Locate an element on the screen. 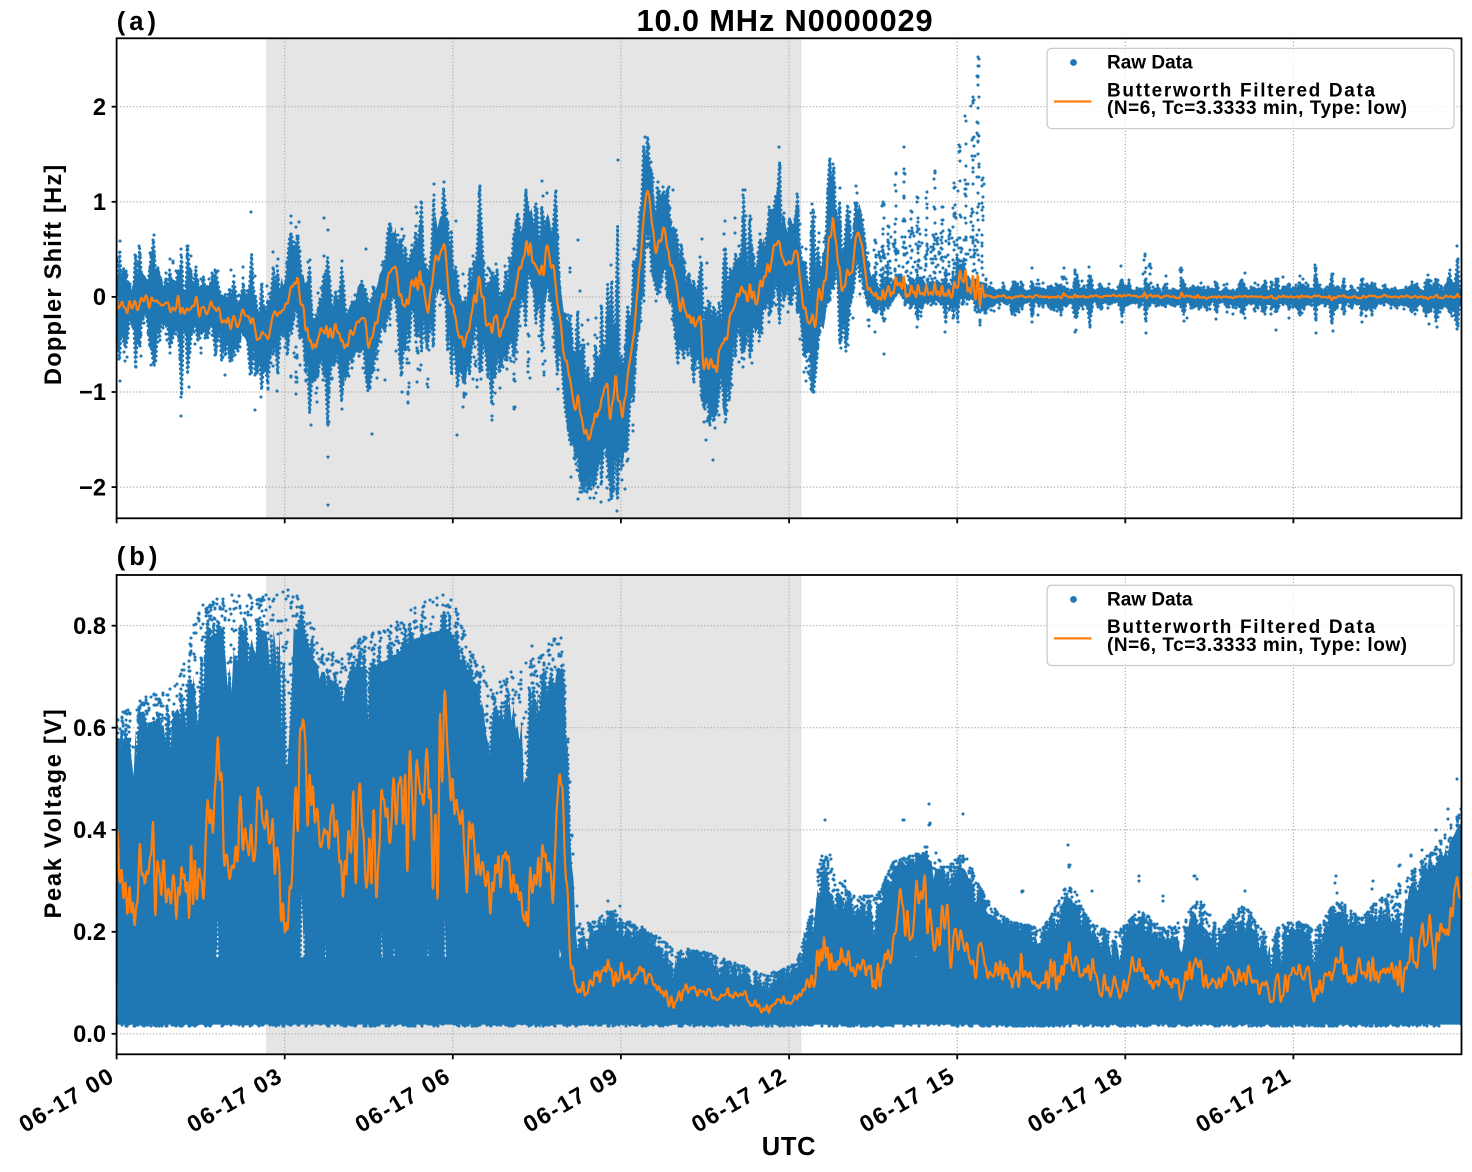 The height and width of the screenshot is (1172, 1472). svg-text: 0.2 is located at coordinates (89, 933).